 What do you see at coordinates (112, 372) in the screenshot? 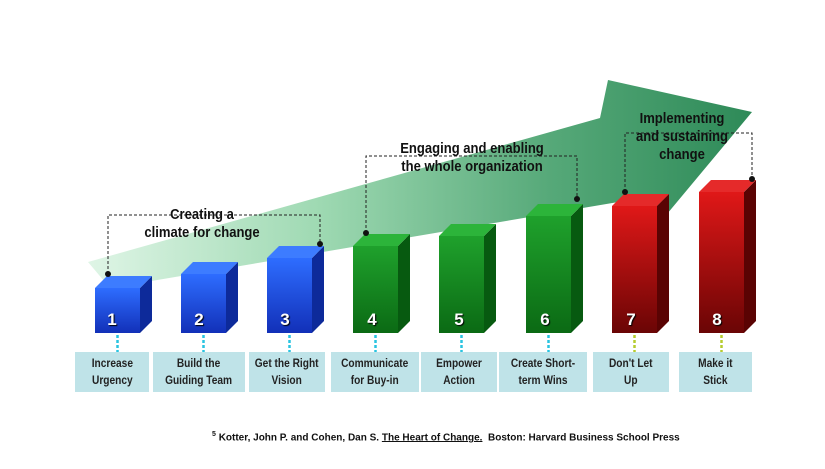
I see `step-label-1: Increase Urgency` at bounding box center [112, 372].